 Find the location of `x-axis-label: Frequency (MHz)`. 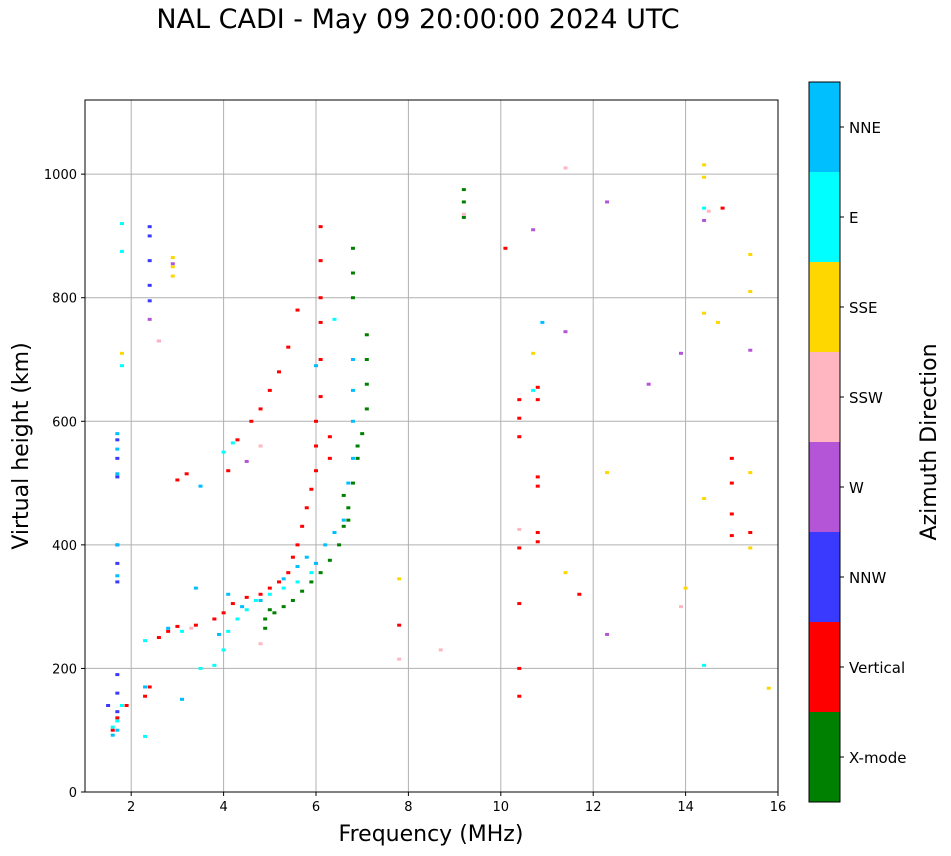

x-axis-label: Frequency (MHz) is located at coordinates (431, 834).